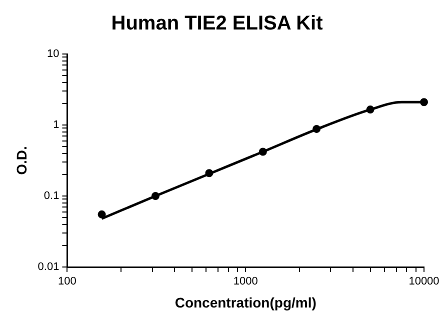 The width and height of the screenshot is (446, 326). Describe the element at coordinates (424, 282) in the screenshot. I see `x-tick-label: 10000` at that location.